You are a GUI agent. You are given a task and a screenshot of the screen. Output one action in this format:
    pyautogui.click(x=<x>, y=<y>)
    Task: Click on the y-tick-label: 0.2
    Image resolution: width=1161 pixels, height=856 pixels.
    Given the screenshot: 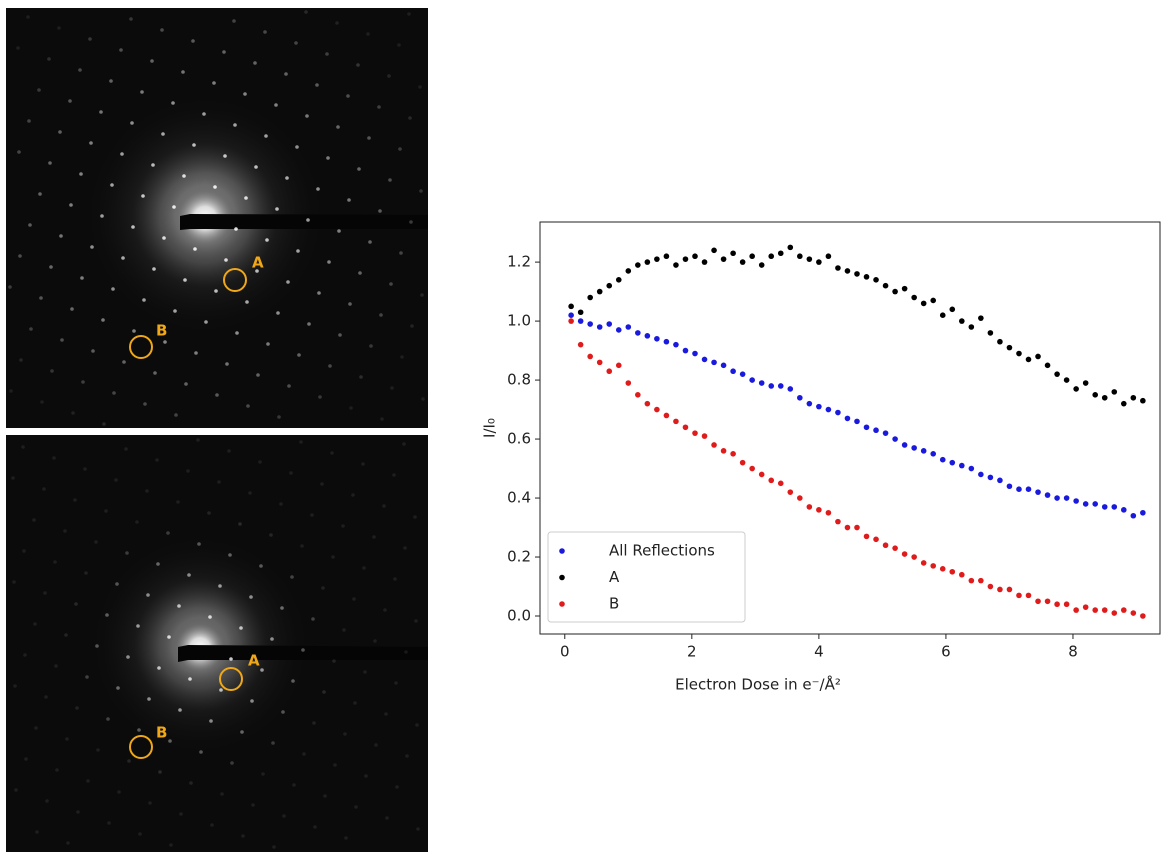 What is the action you would take?
    pyautogui.click(x=519, y=557)
    